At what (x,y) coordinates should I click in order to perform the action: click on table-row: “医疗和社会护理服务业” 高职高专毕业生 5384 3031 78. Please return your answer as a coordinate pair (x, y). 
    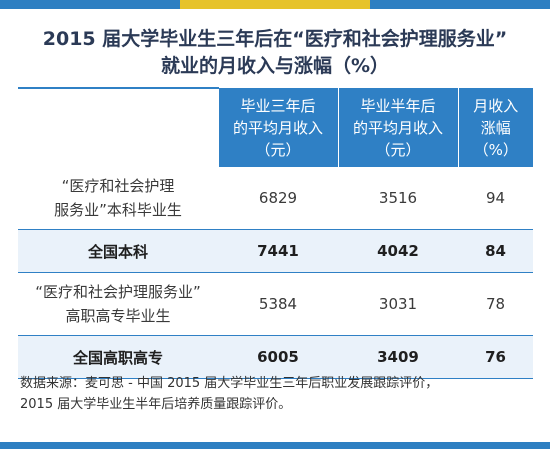
    Looking at the image, I should click on (275, 304).